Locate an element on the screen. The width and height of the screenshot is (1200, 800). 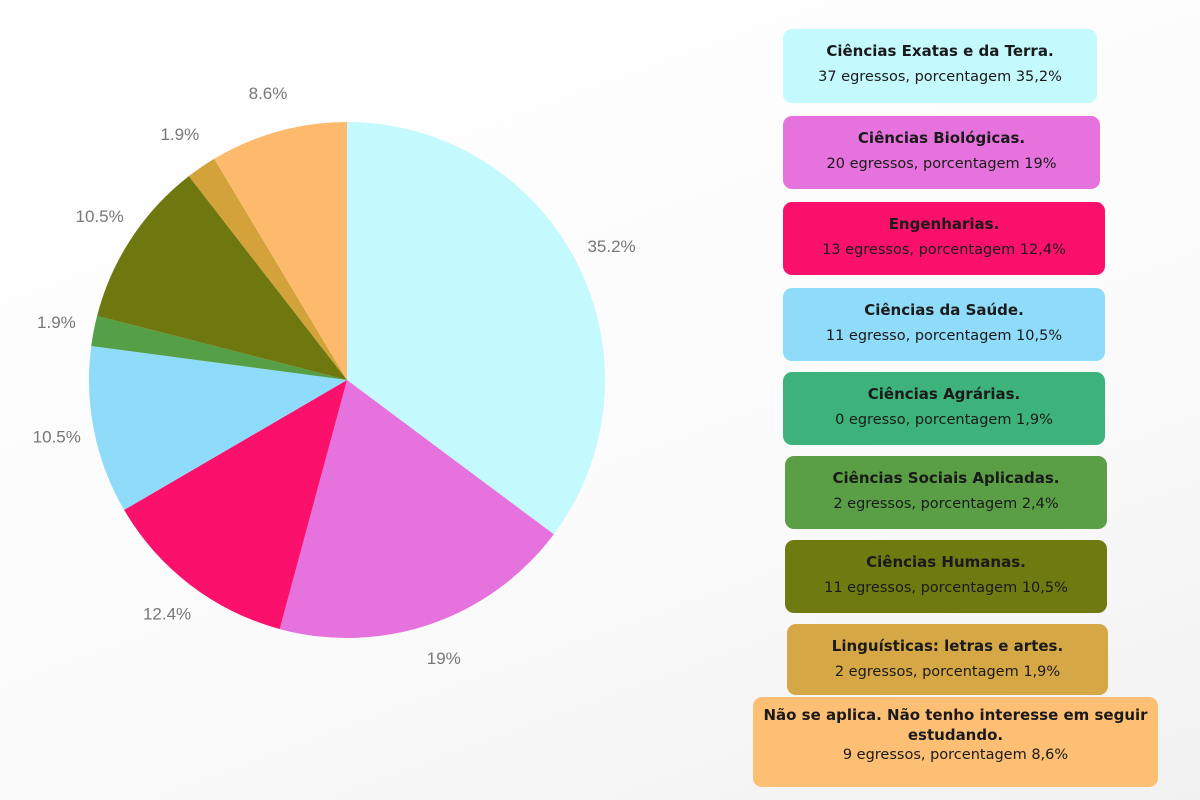
box-title: Ciências Sociais Aplicadas. is located at coordinates (946, 478).